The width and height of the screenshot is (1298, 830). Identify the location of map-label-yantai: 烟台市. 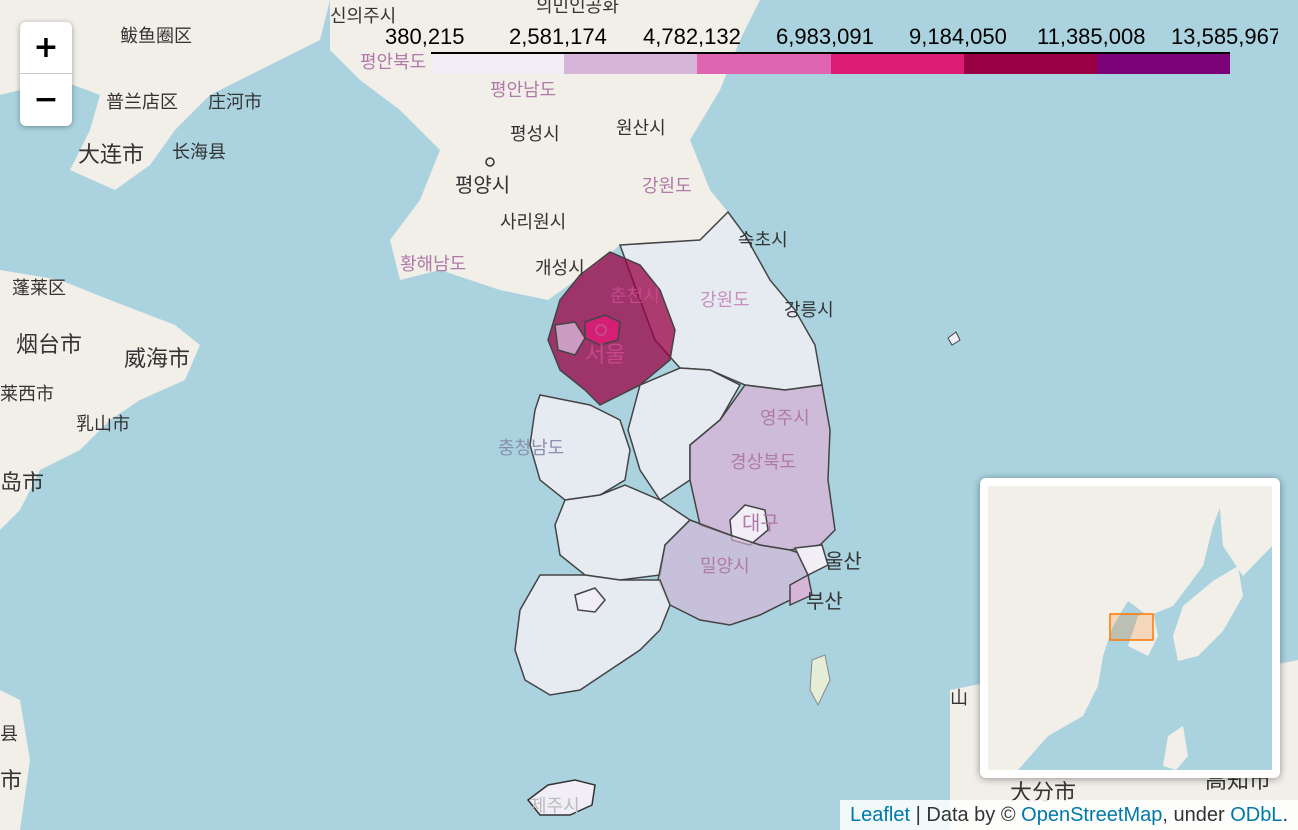
(49, 344).